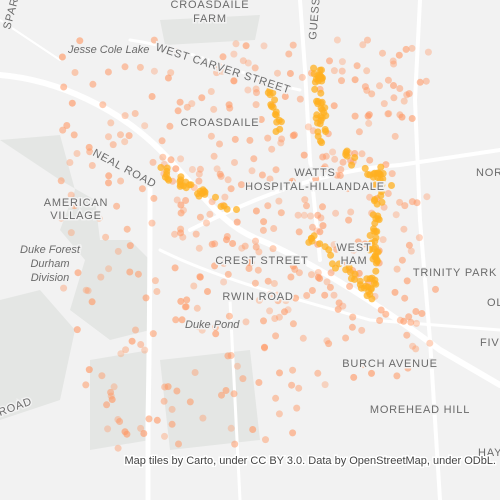 Image resolution: width=500 pixels, height=500 pixels. I want to click on place-label: WEST, so click(354, 248).